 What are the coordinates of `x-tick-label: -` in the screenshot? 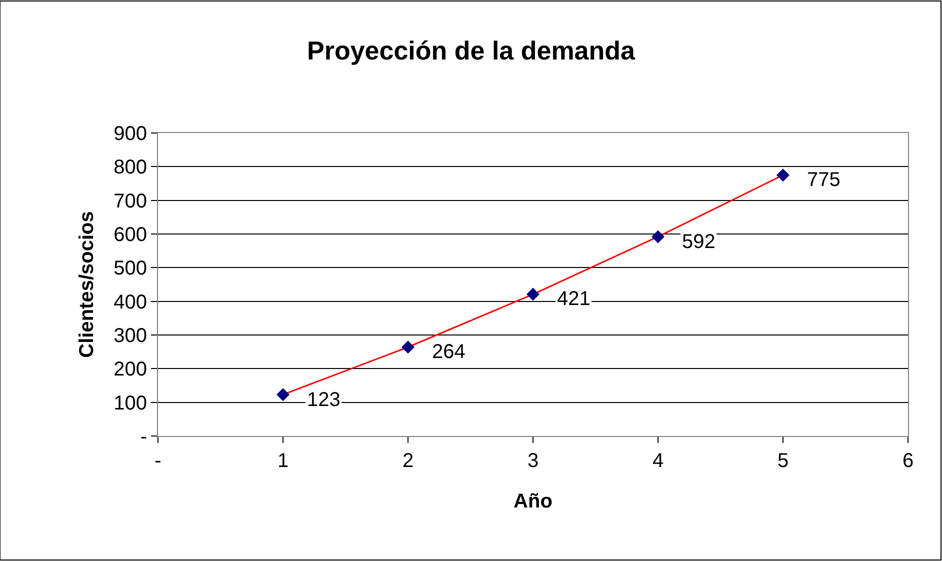 It's located at (158, 461).